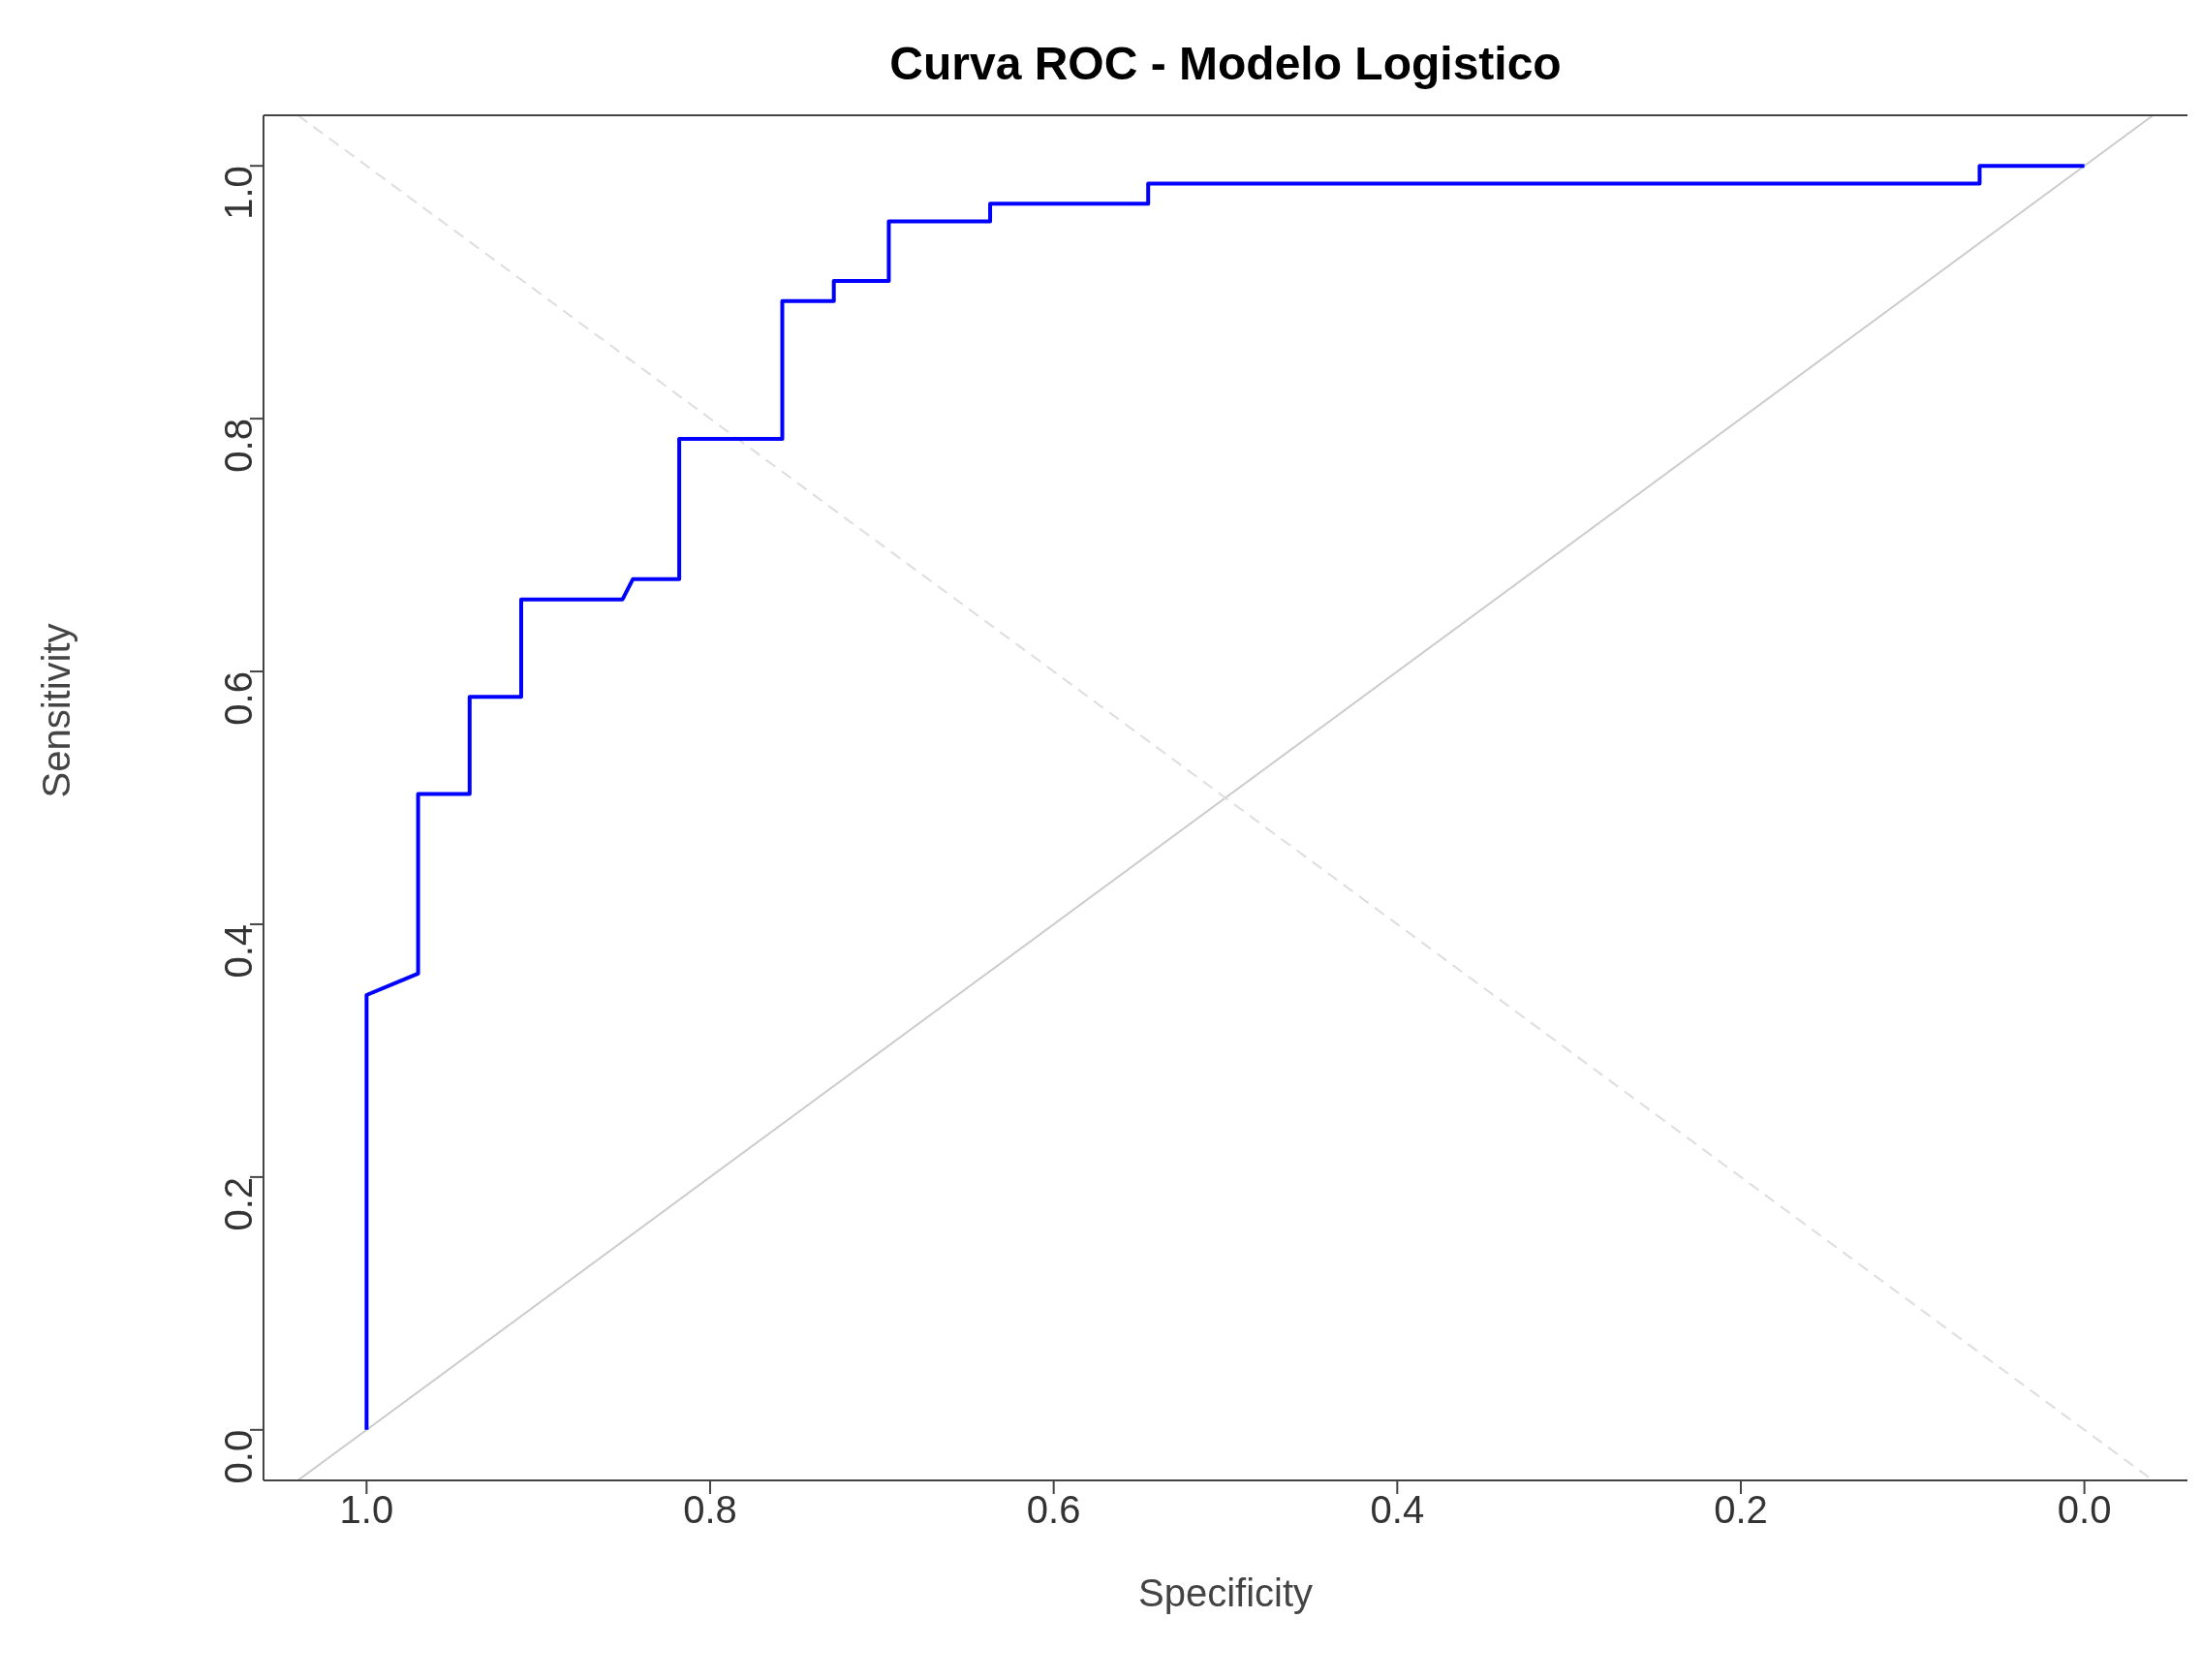 The width and height of the screenshot is (2202, 1680). What do you see at coordinates (239, 951) in the screenshot?
I see `y-tick-label: 0.4` at bounding box center [239, 951].